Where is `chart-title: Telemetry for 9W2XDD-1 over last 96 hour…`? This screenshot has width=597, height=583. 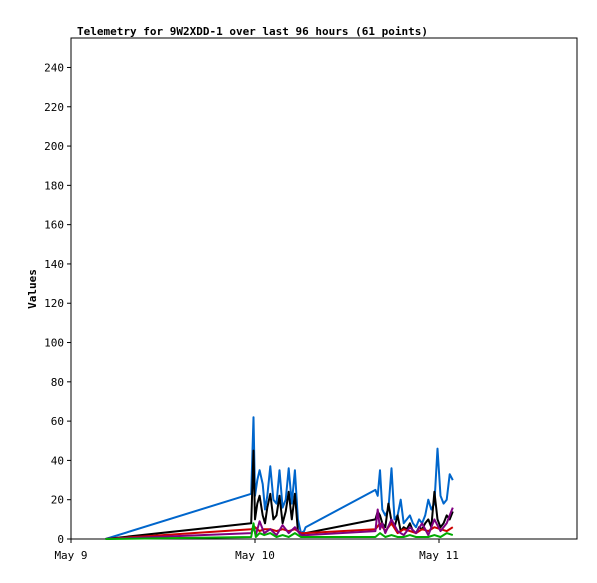
chart-title: Telemetry for 9W2XDD-1 over last 96 hour… is located at coordinates (252, 31).